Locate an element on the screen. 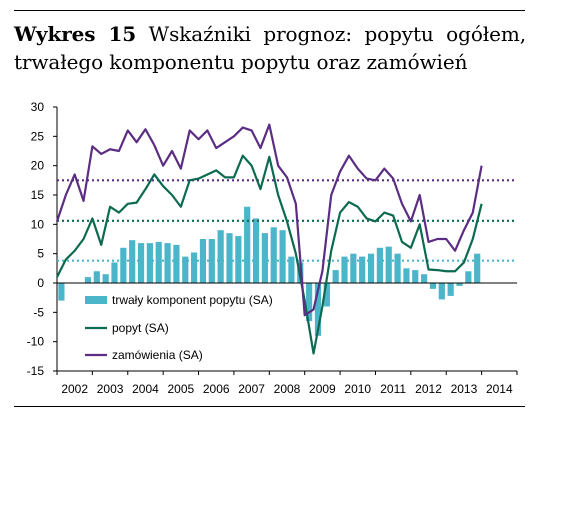  x-tick-label: 2011 is located at coordinates (393, 389).